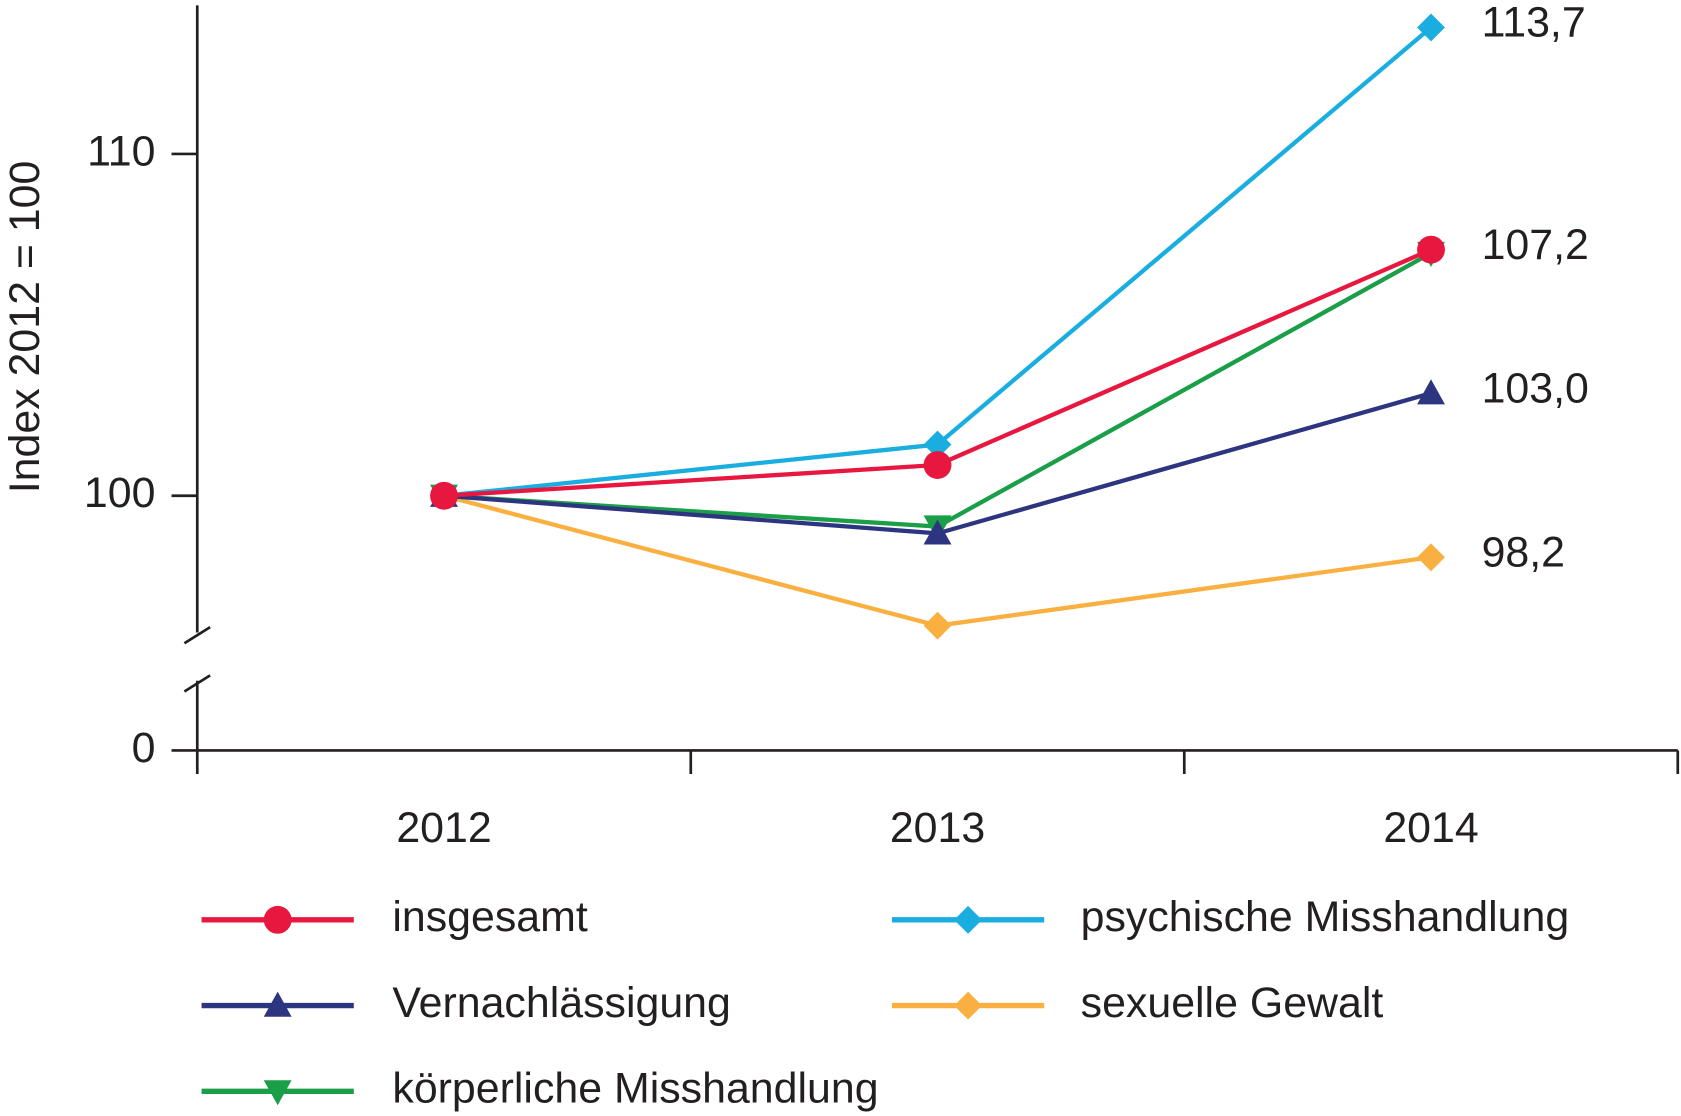  I want to click on legend-label: insgesamt, so click(489, 917).